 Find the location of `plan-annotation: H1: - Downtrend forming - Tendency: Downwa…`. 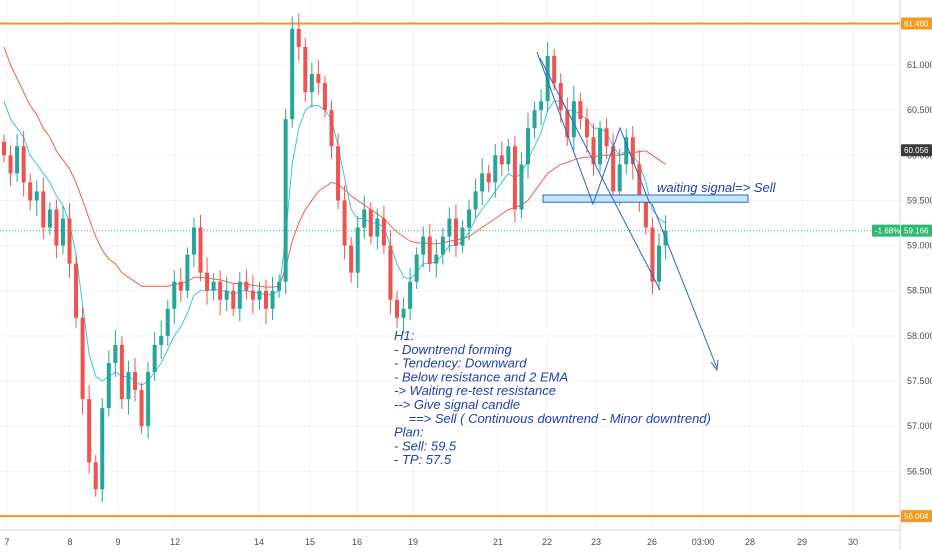

plan-annotation: H1: - Downtrend forming - Tendency: Downwa… is located at coordinates (552, 397).